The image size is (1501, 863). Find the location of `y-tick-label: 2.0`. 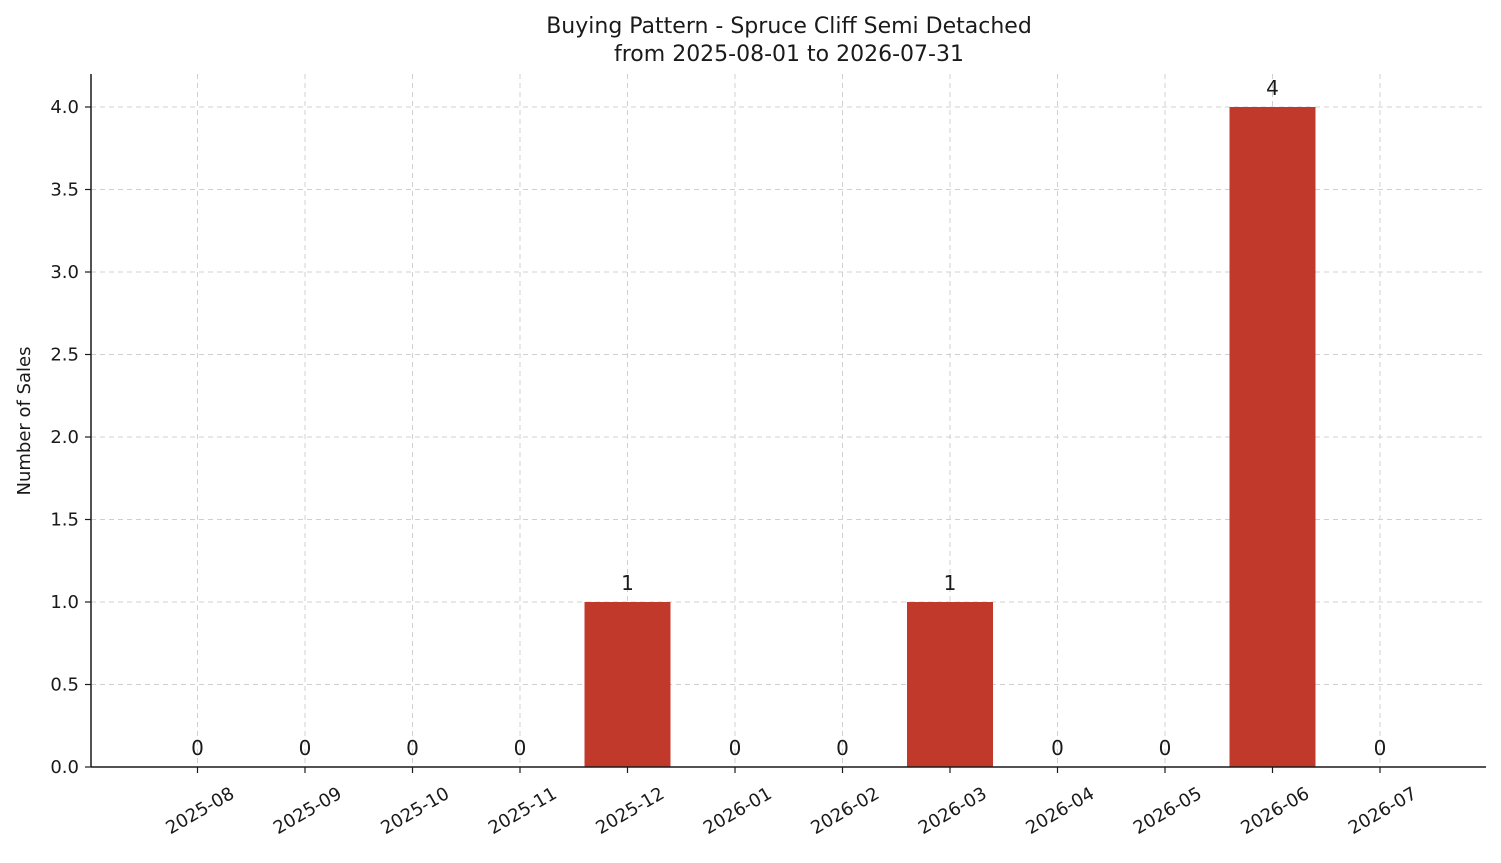

y-tick-label: 2.0 is located at coordinates (64, 437).